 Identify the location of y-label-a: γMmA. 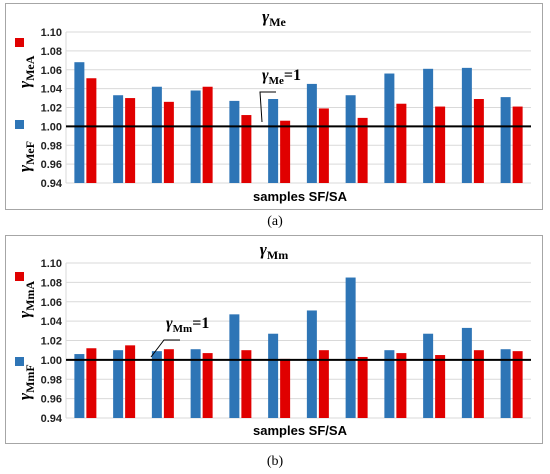
(26, 299).